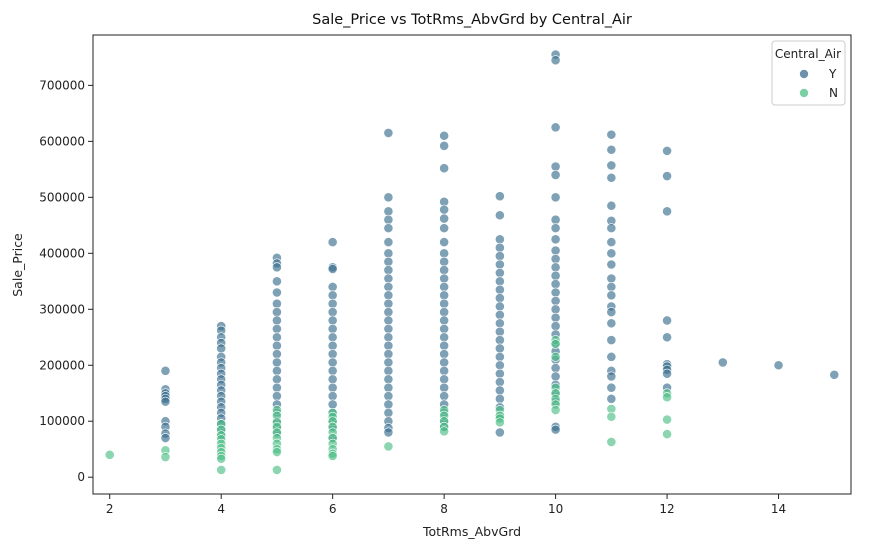  What do you see at coordinates (17, 265) in the screenshot?
I see `y-axis-label: Sale_Price` at bounding box center [17, 265].